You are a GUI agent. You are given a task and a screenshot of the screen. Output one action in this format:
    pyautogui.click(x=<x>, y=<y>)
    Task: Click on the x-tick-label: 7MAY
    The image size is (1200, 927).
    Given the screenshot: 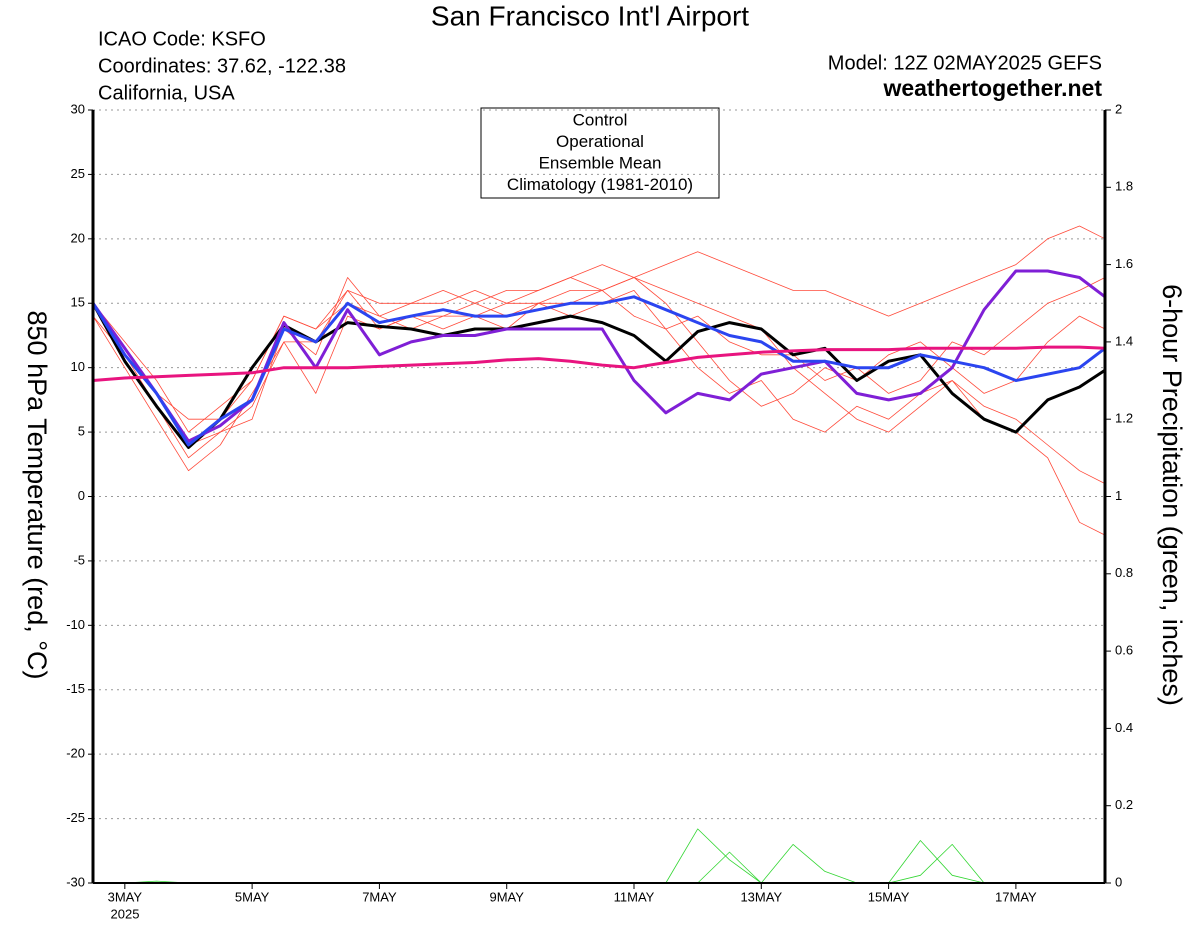 What is the action you would take?
    pyautogui.click(x=379, y=896)
    